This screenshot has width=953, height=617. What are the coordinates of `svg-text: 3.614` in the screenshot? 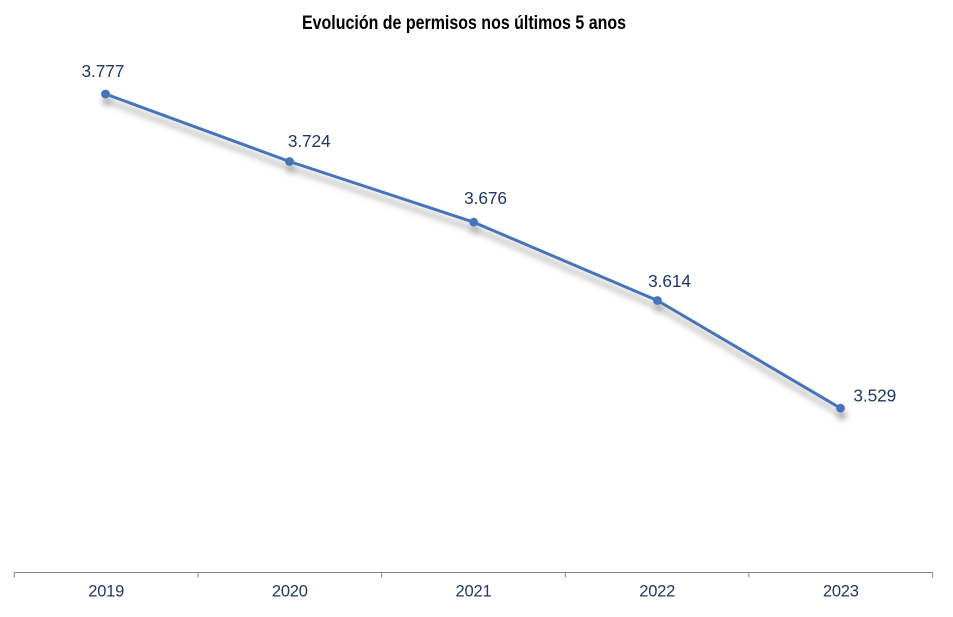 It's located at (669, 281).